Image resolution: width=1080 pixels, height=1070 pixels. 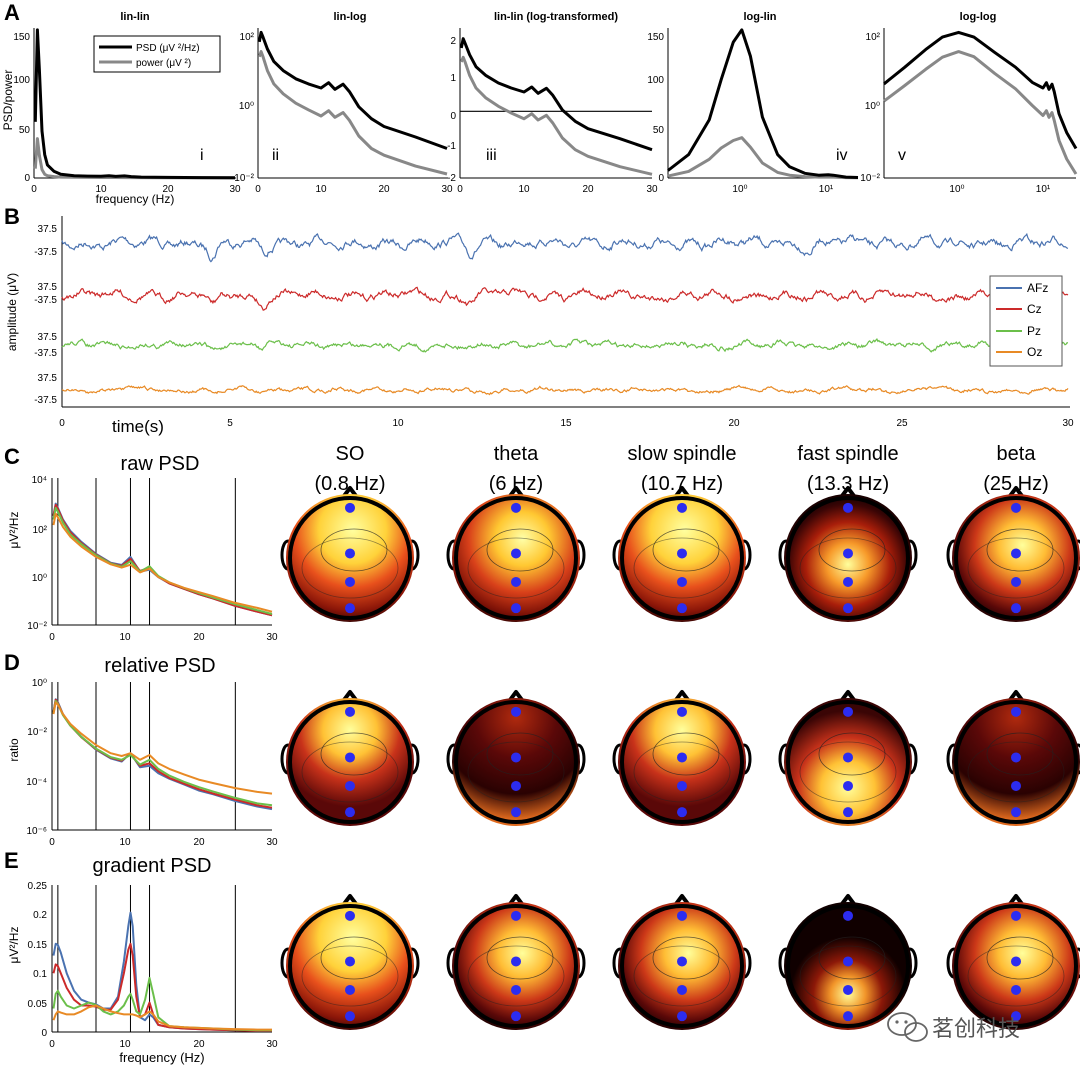 I want to click on panel-label-b: B, so click(x=12, y=216).